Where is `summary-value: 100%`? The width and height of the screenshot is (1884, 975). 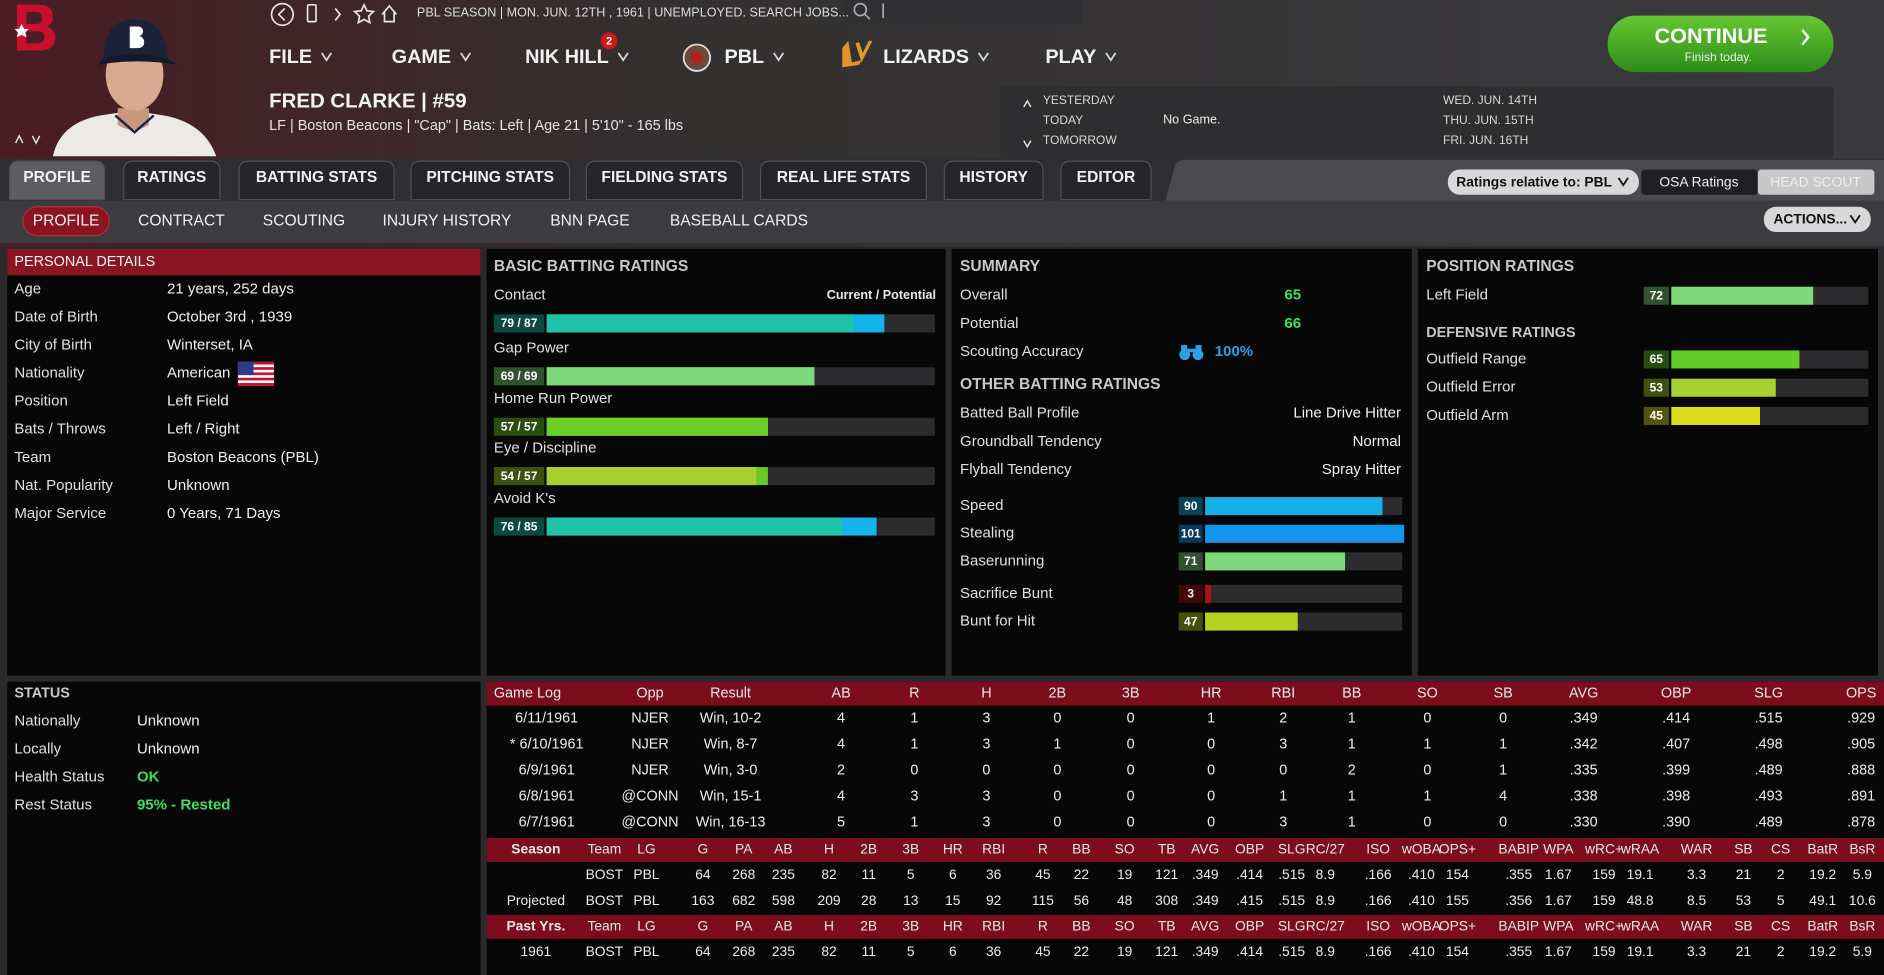 summary-value: 100% is located at coordinates (1234, 351).